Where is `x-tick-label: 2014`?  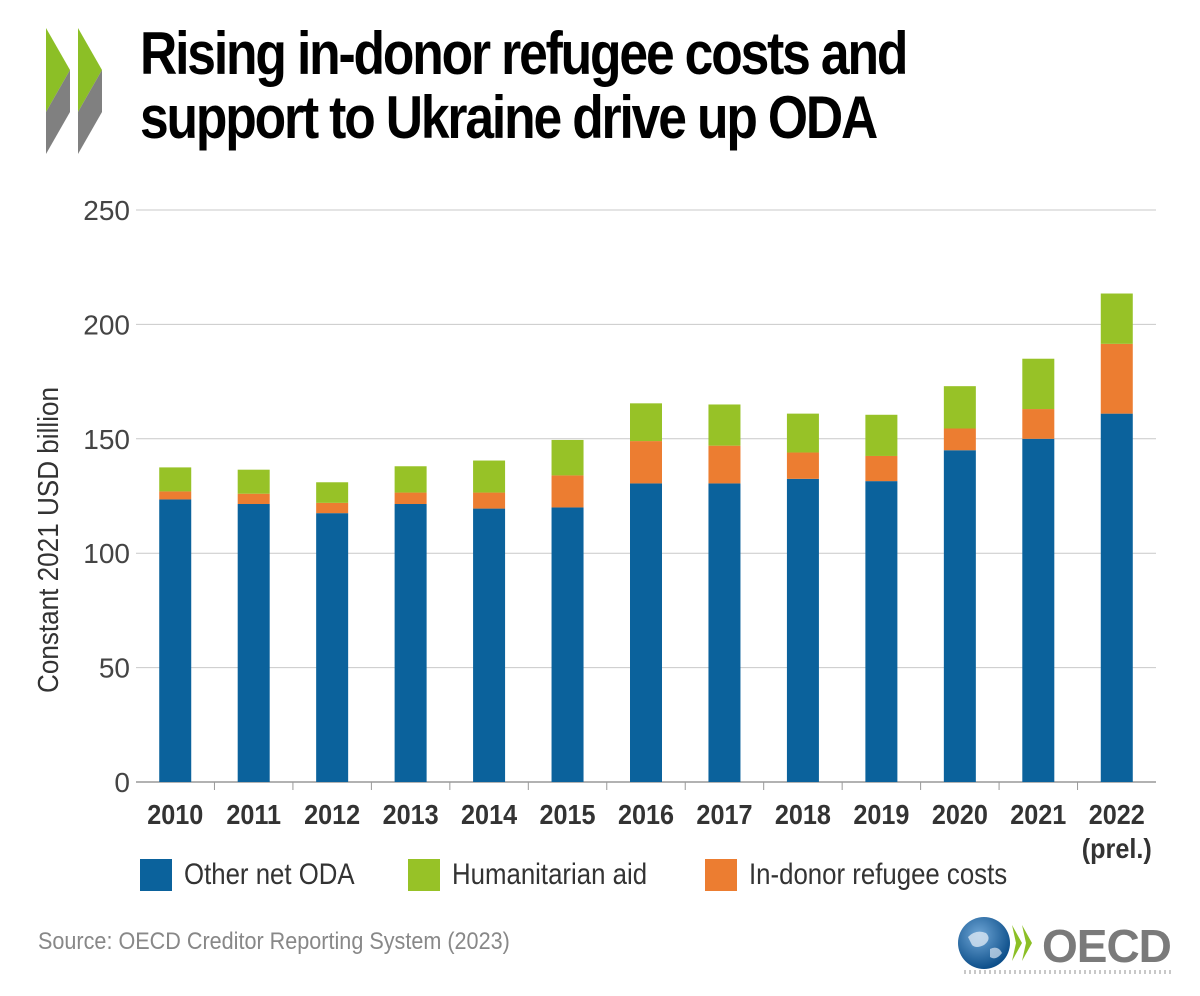 x-tick-label: 2014 is located at coordinates (489, 815).